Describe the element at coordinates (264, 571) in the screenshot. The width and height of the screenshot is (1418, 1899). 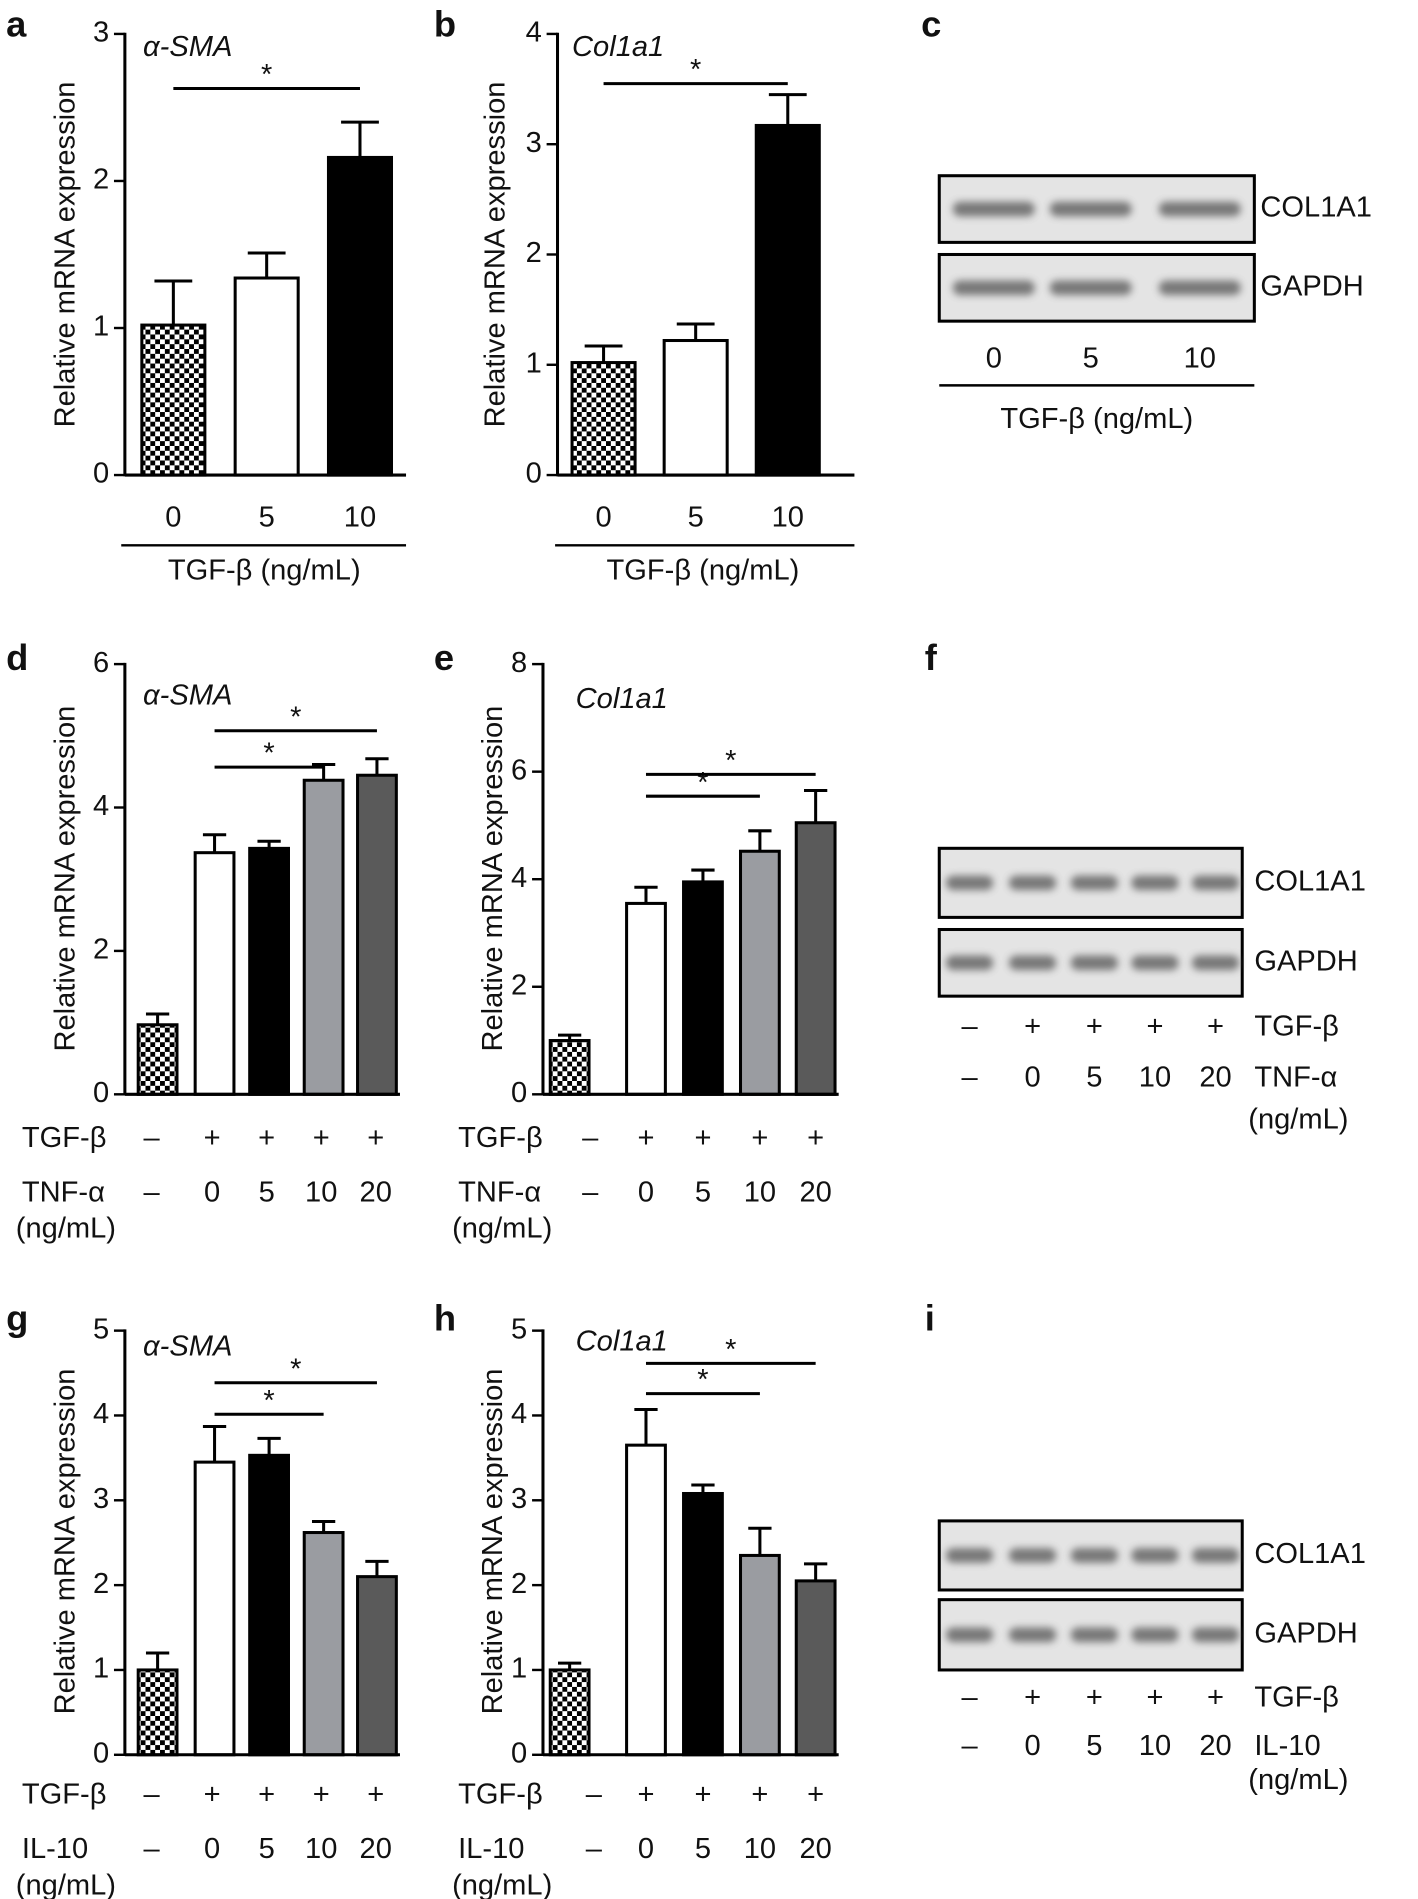
I see `x-axis-label: TGF-β (ng/mL)` at that location.